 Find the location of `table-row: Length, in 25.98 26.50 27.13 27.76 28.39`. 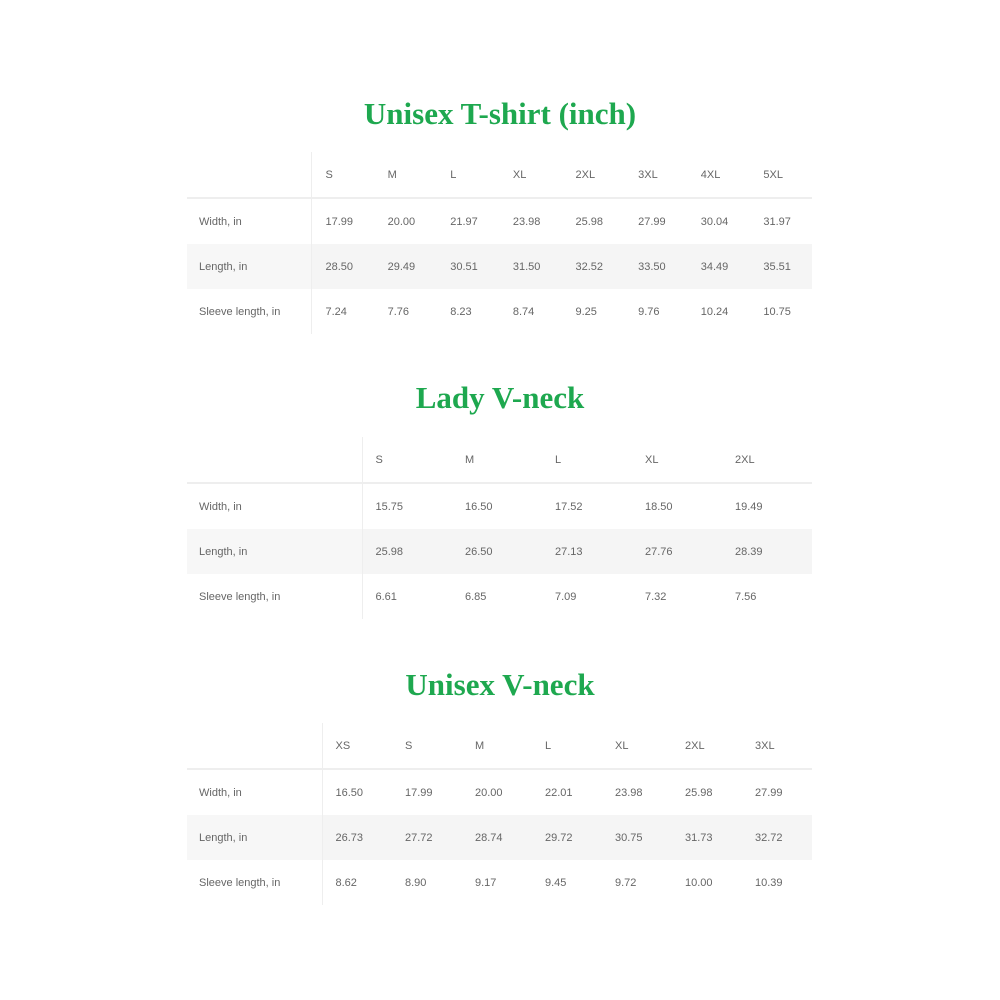

table-row: Length, in 25.98 26.50 27.13 27.76 28.39 is located at coordinates (499, 551).